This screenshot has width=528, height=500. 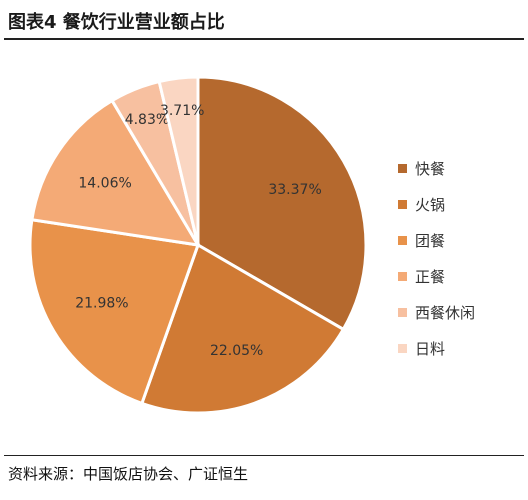 What do you see at coordinates (430, 240) in the screenshot?
I see `legend-label: 团餐` at bounding box center [430, 240].